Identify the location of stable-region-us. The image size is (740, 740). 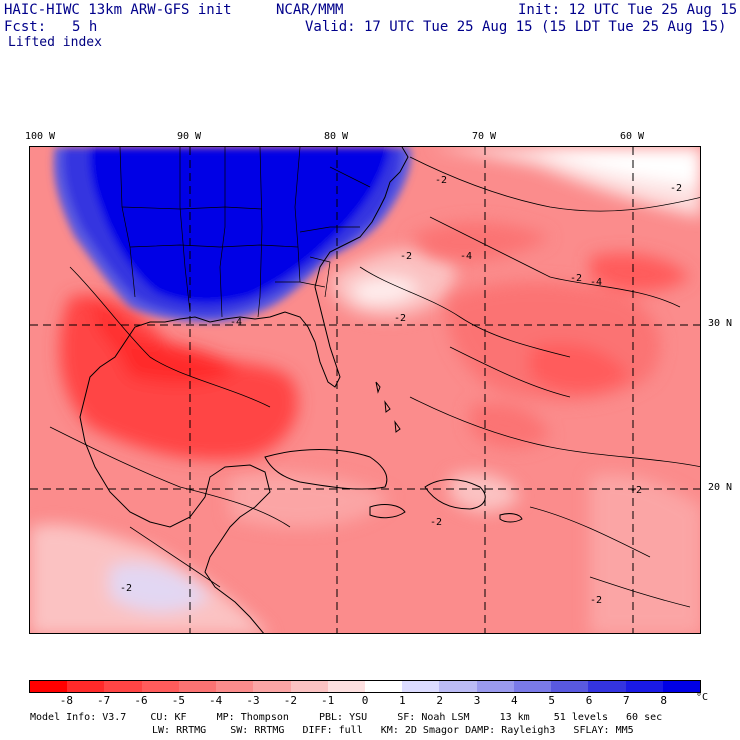
(232, 234).